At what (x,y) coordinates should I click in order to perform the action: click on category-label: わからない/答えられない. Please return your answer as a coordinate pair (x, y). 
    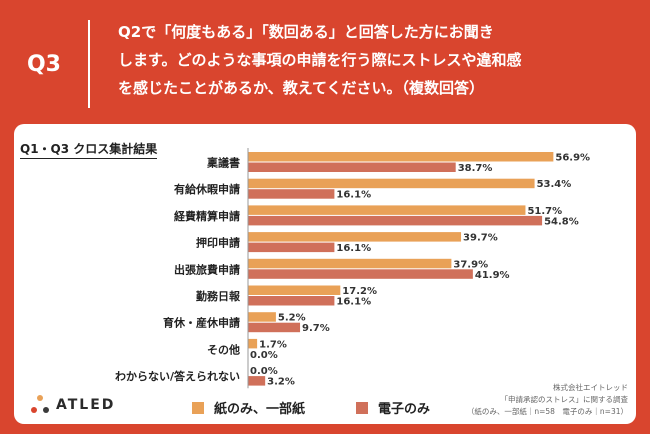
    Looking at the image, I should click on (177, 376).